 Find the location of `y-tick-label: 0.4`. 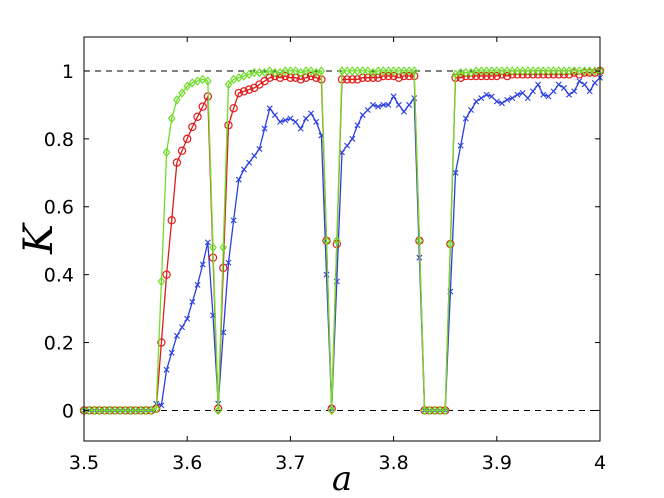

y-tick-label: 0.4 is located at coordinates (59, 276).